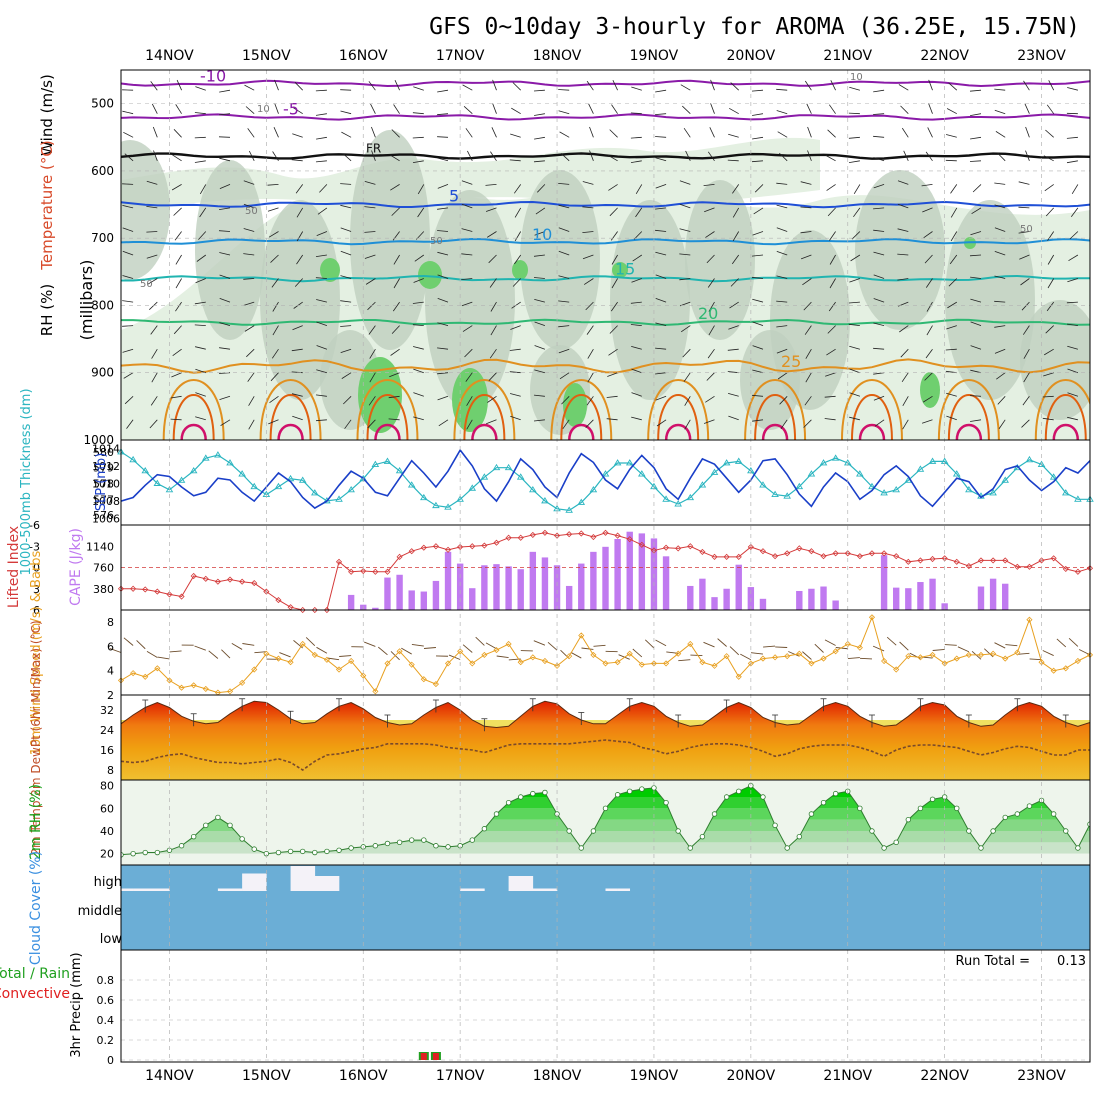 This screenshot has width=1100, height=1100. What do you see at coordinates (605, 654) in the screenshot?
I see `wind-speed-line` at bounding box center [605, 654].